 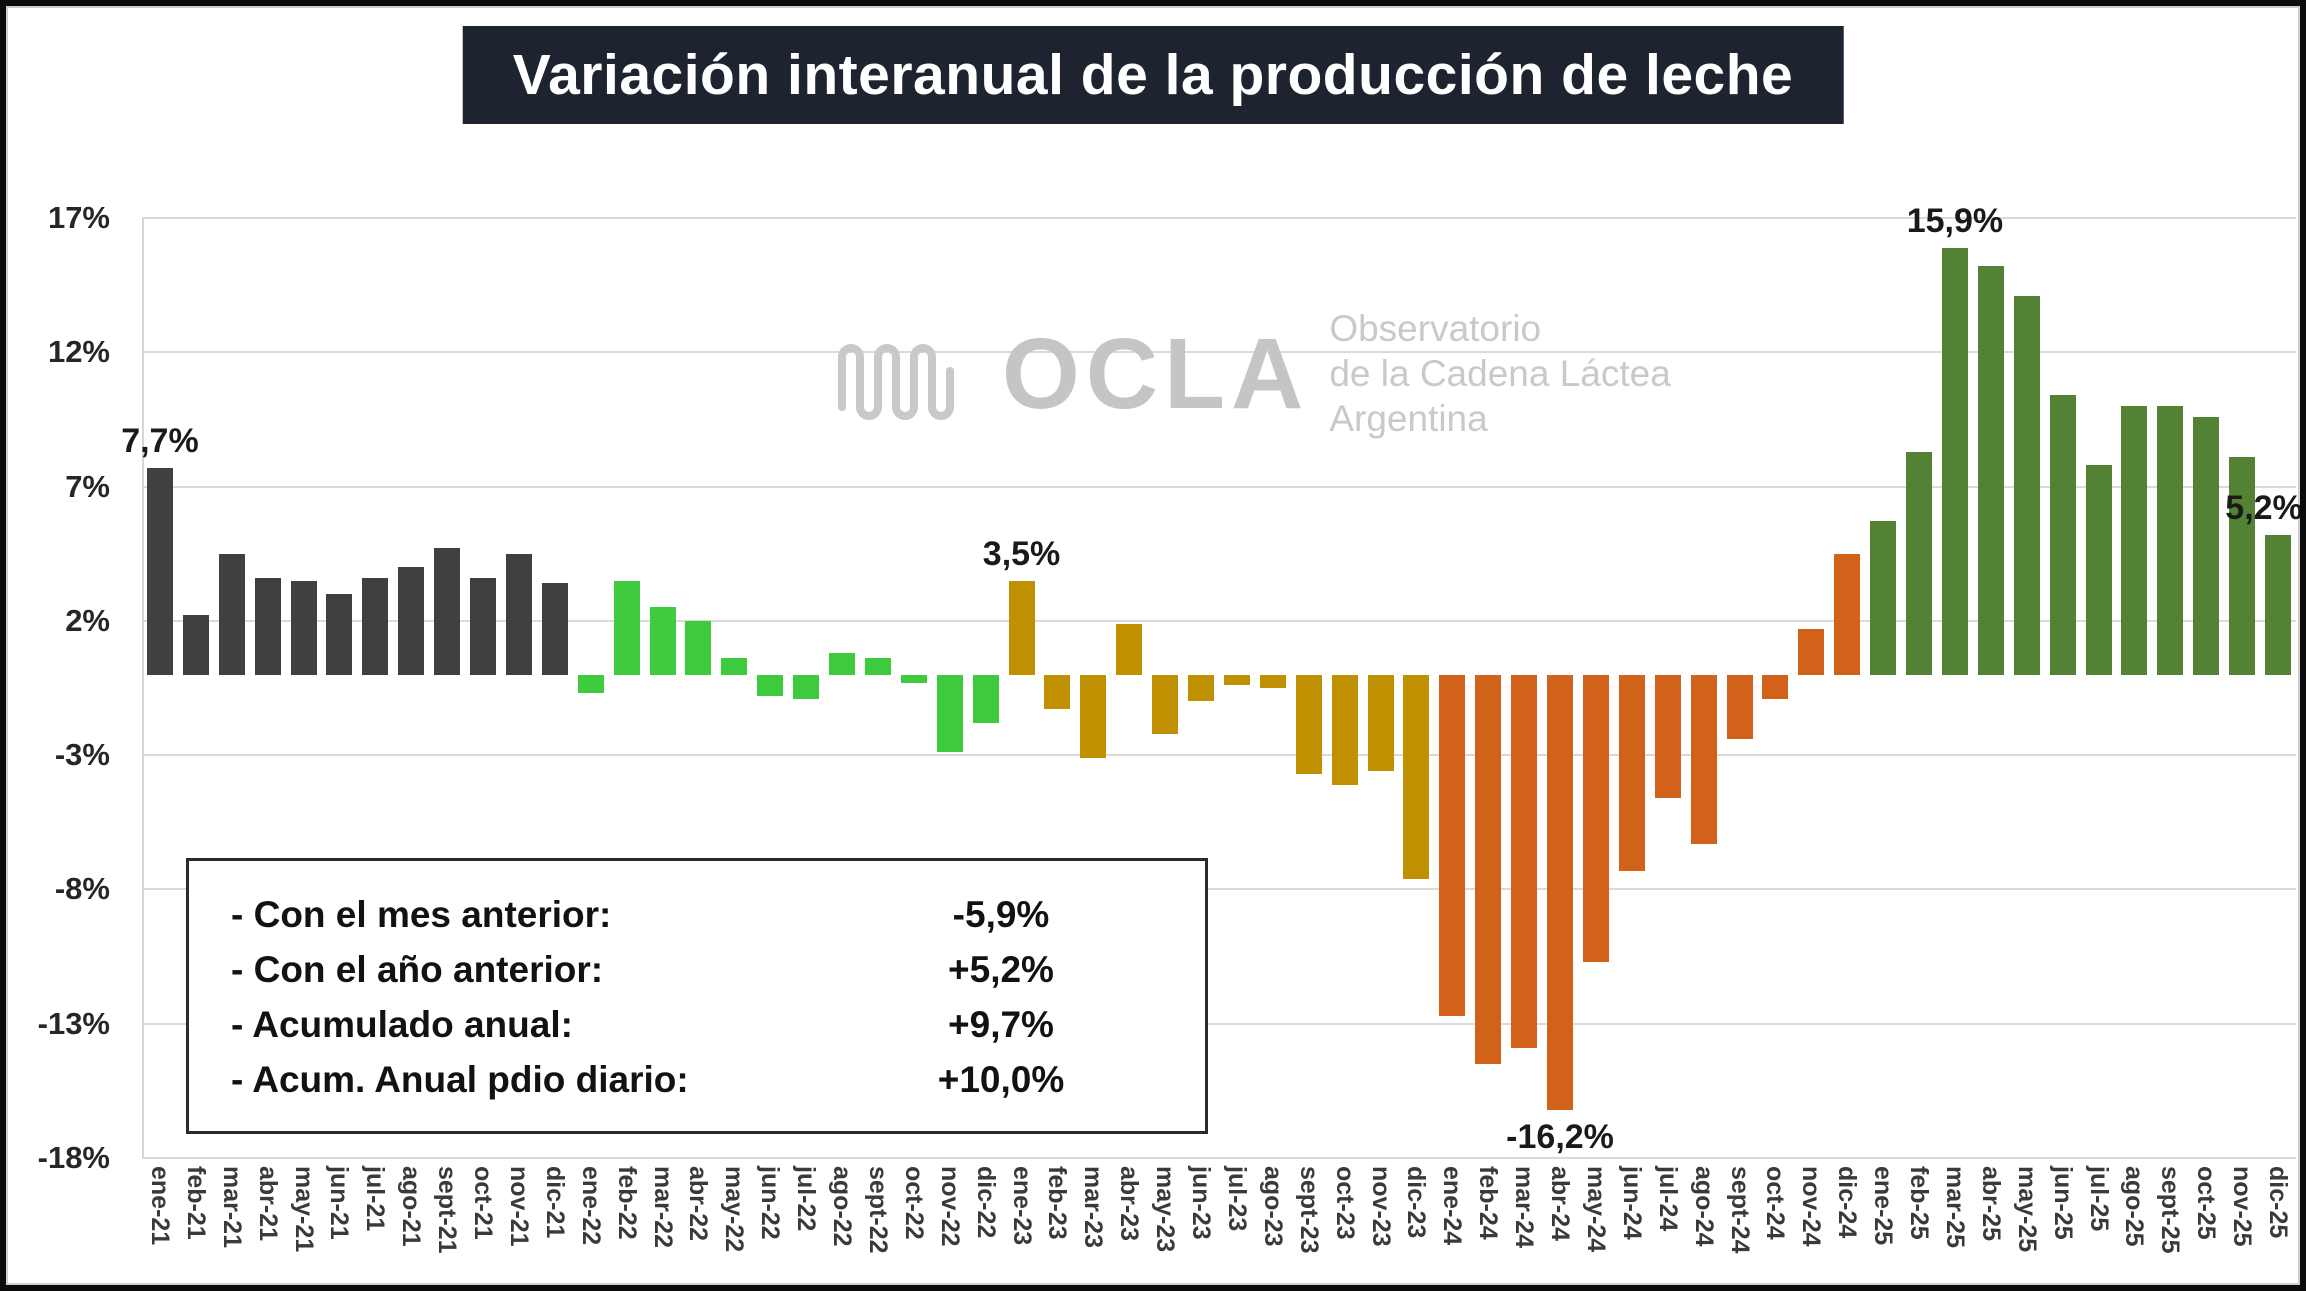 What do you see at coordinates (913, 1203) in the screenshot?
I see `x-axis-tick-label: oct-22` at bounding box center [913, 1203].